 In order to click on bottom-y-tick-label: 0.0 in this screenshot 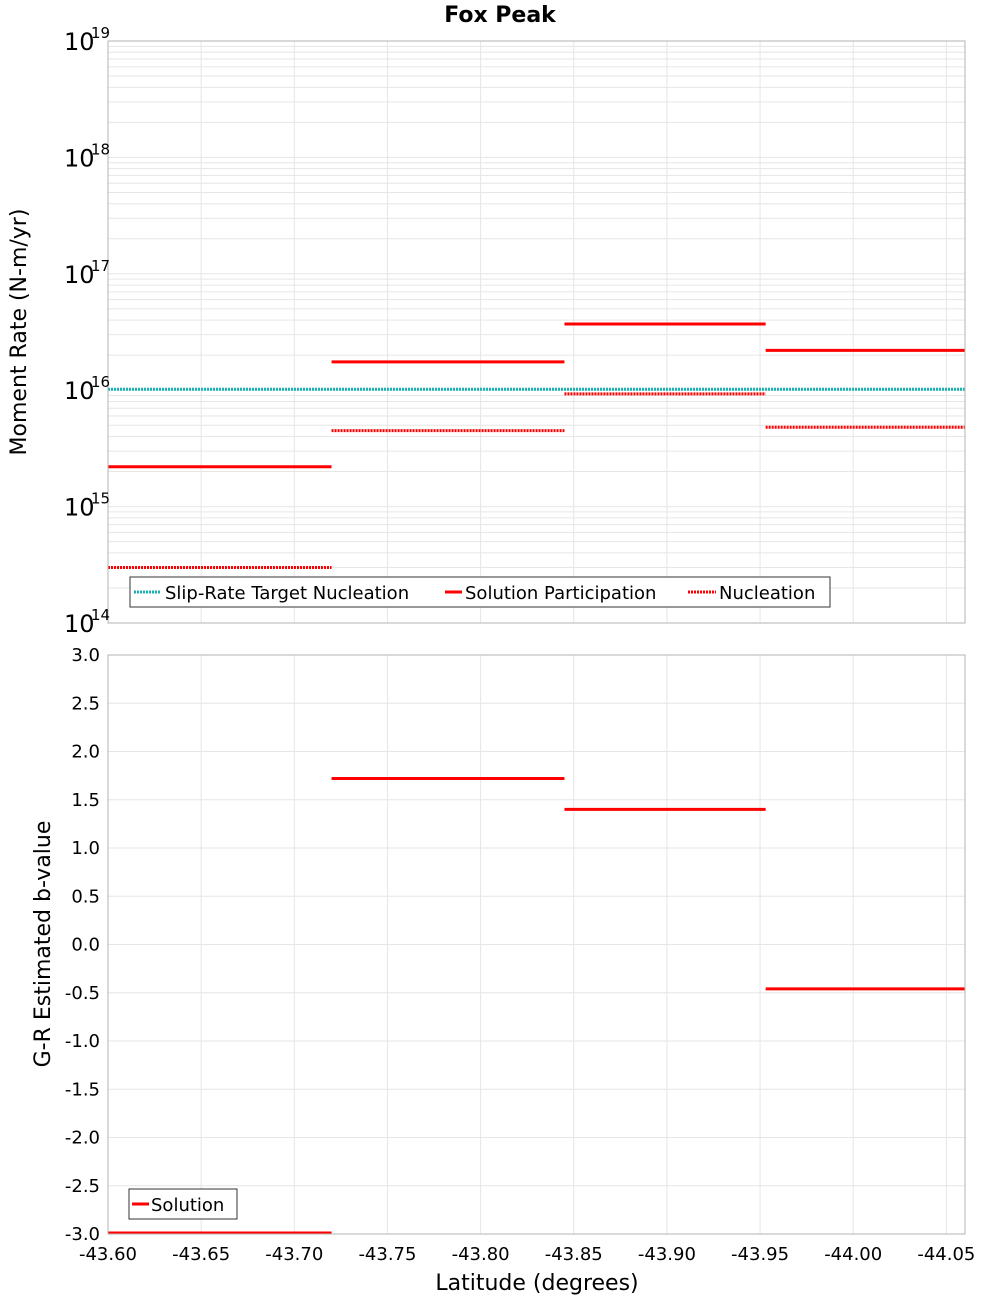, I will do `click(85, 945)`.